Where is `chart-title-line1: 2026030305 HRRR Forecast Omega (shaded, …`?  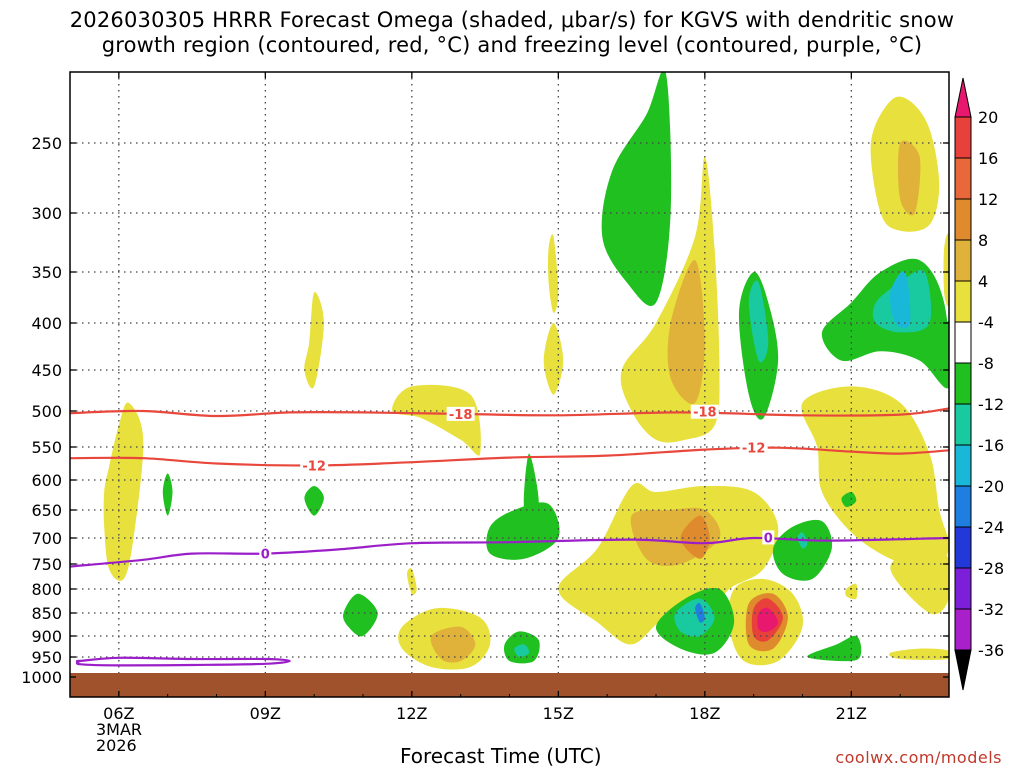
chart-title-line1: 2026030305 HRRR Forecast Omega (shaded, … is located at coordinates (512, 20).